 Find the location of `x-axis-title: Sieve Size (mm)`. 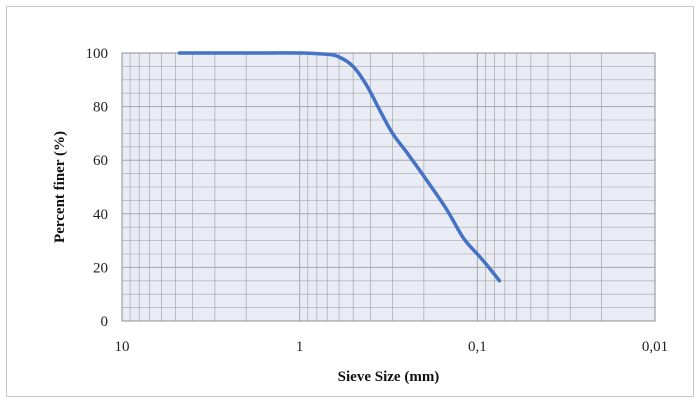

x-axis-title: Sieve Size (mm) is located at coordinates (389, 377).